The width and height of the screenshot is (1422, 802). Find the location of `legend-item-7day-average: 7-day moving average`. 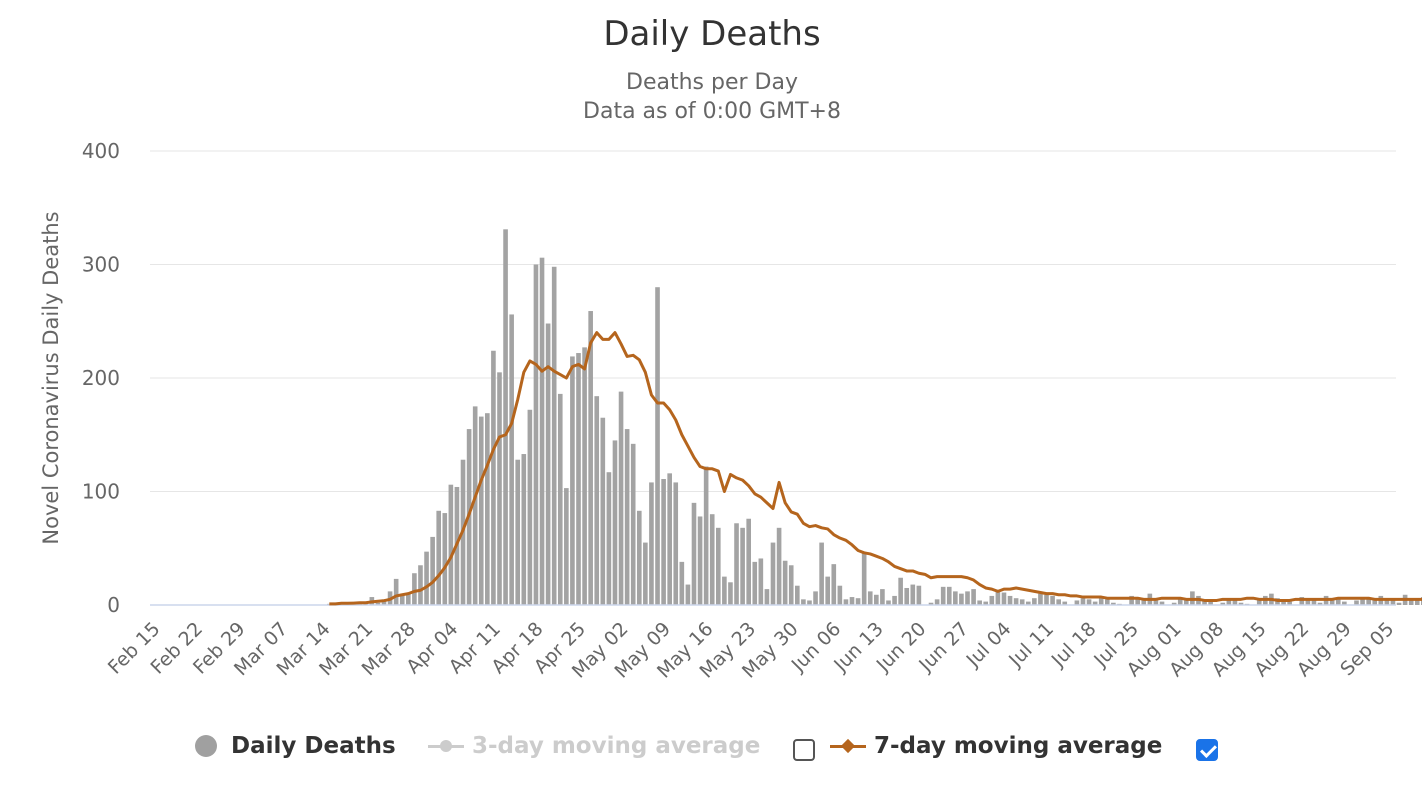

legend-item-7day-average: 7-day moving average is located at coordinates (996, 746).